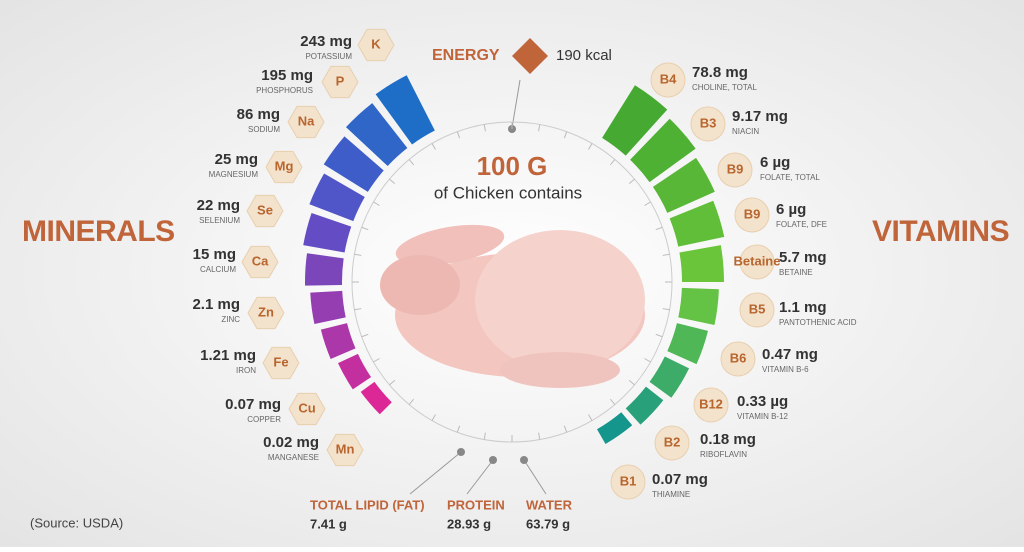 The height and width of the screenshot is (552, 1024). Describe the element at coordinates (214, 254) in the screenshot. I see `mineral-amount: 15 mg` at that location.